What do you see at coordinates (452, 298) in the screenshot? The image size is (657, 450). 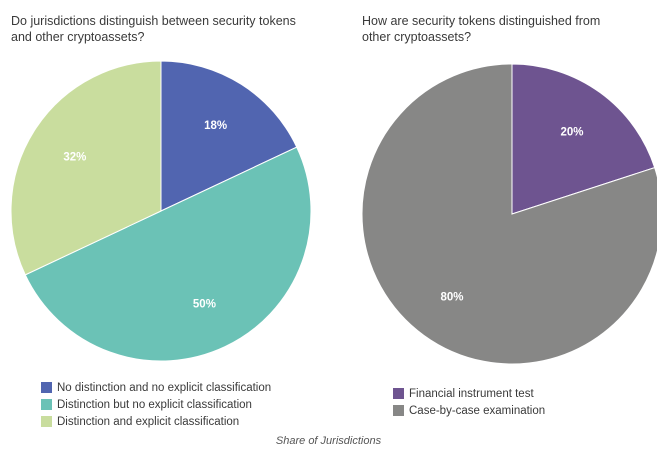 I see `slice-value-label: 80%` at bounding box center [452, 298].